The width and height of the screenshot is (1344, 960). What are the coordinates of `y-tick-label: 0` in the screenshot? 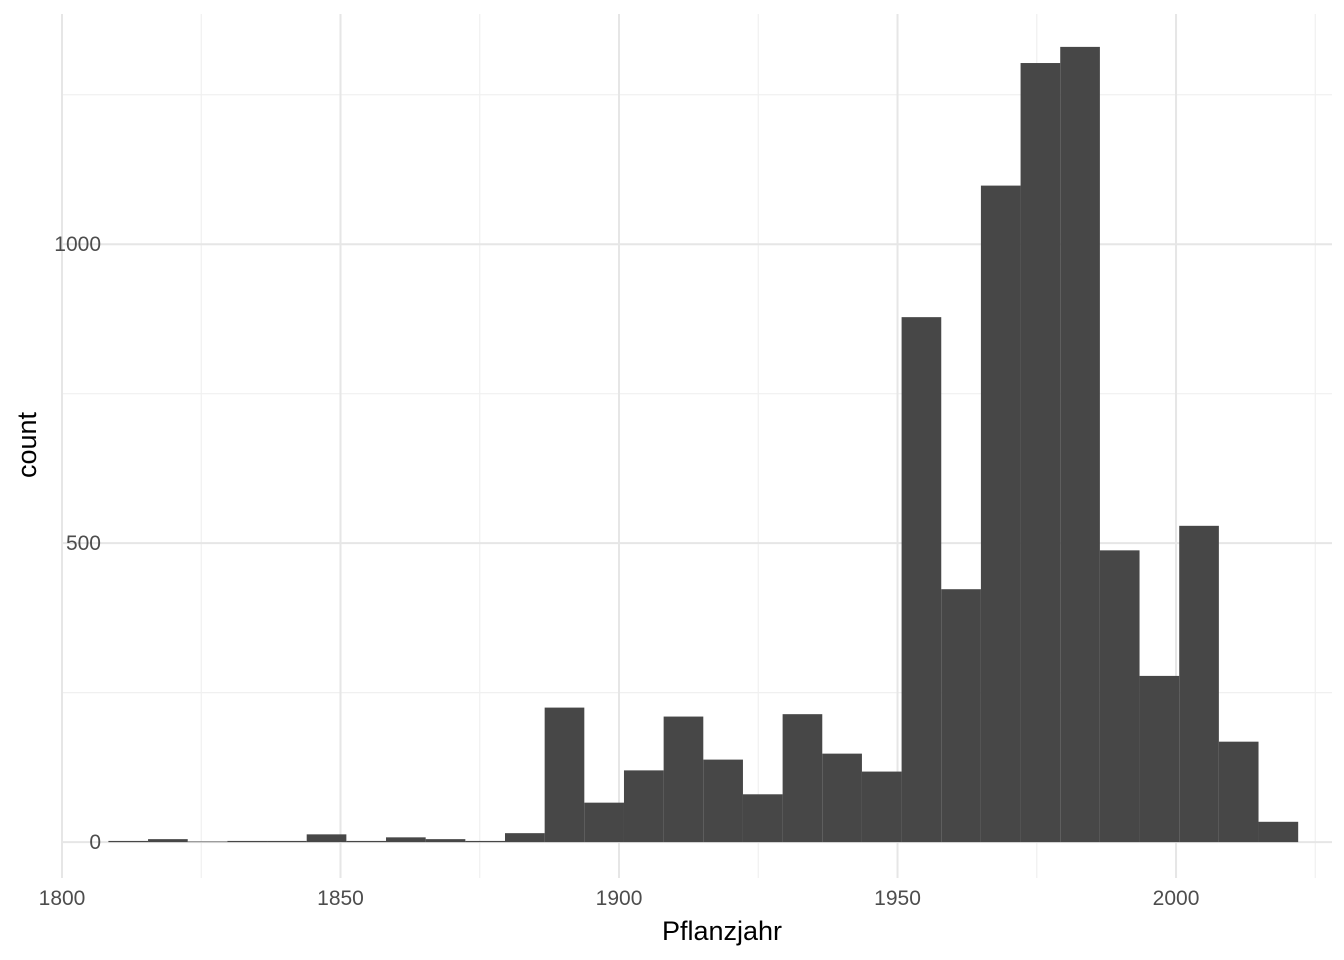 It's located at (95, 842).